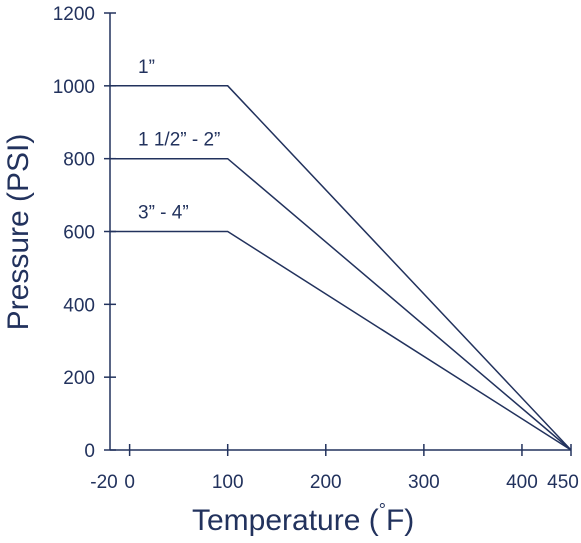 This screenshot has height=543, width=581. I want to click on x-tick-label-300: 300, so click(424, 482).